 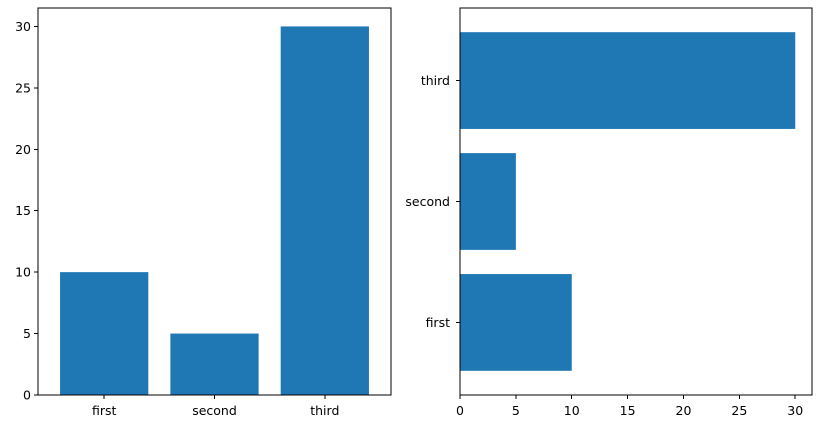 I want to click on y-tick-label: first, so click(x=438, y=322).